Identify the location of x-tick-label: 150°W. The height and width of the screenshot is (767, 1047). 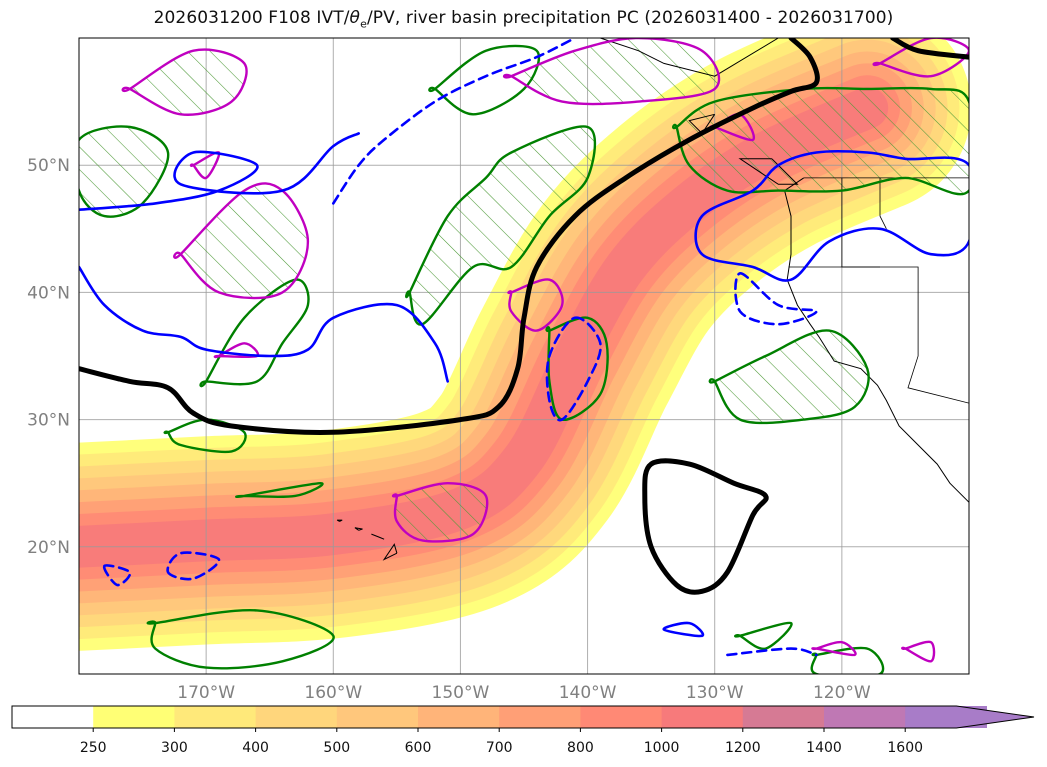
(461, 693).